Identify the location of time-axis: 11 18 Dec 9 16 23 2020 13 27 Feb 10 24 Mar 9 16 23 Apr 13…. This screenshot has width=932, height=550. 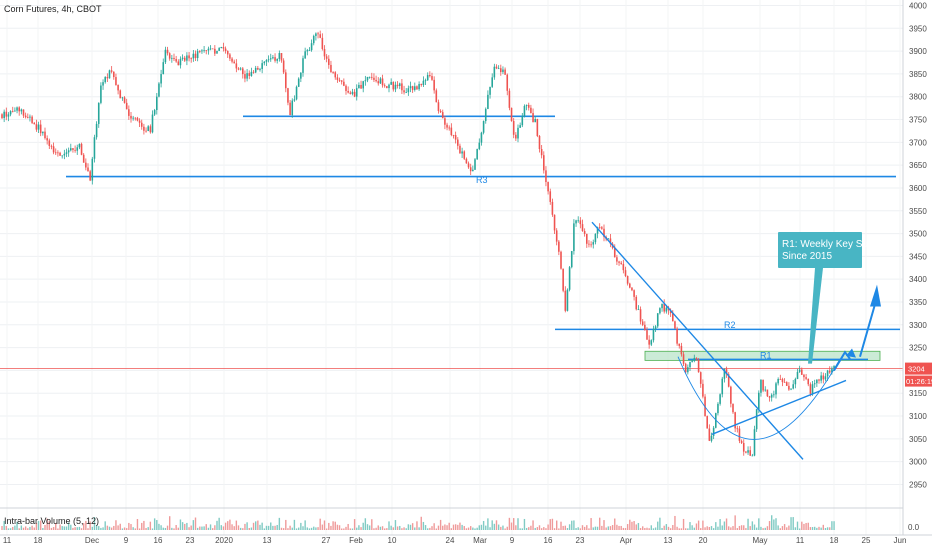
(466, 539).